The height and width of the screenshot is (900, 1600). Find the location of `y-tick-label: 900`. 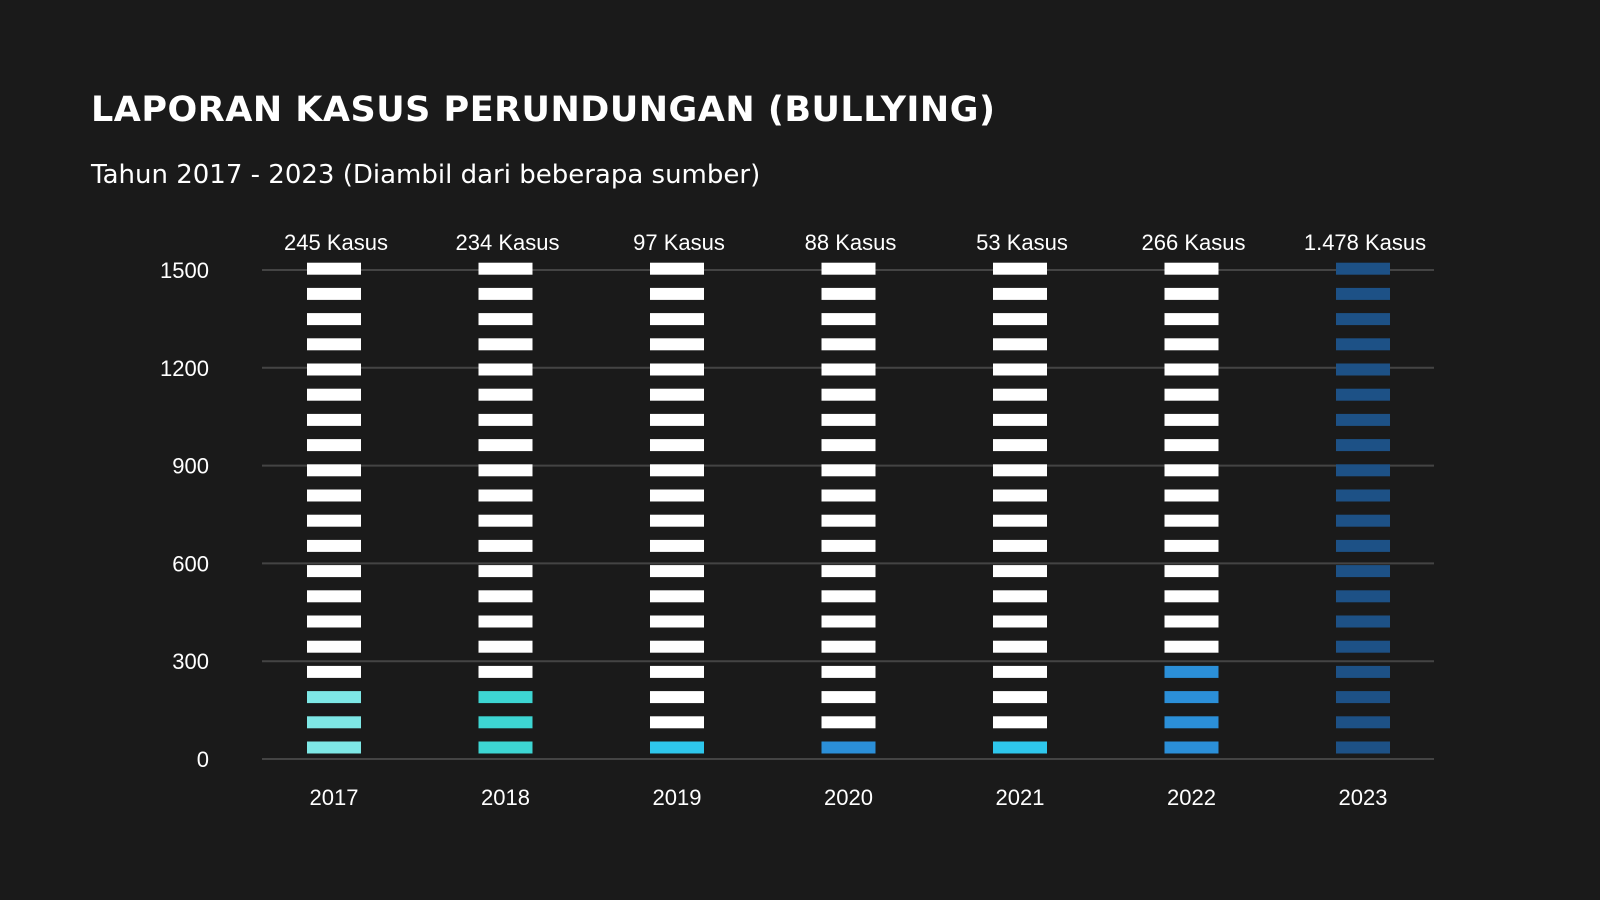

y-tick-label: 900 is located at coordinates (190, 466).